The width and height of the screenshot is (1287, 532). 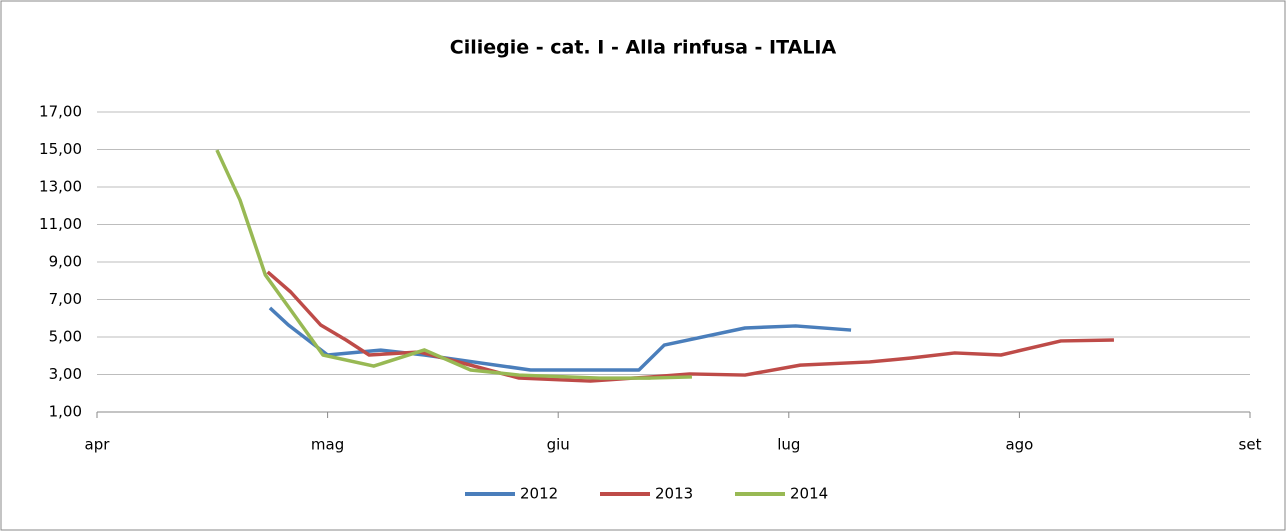 What do you see at coordinates (60, 149) in the screenshot?
I see `y-tick-label: 15,00` at bounding box center [60, 149].